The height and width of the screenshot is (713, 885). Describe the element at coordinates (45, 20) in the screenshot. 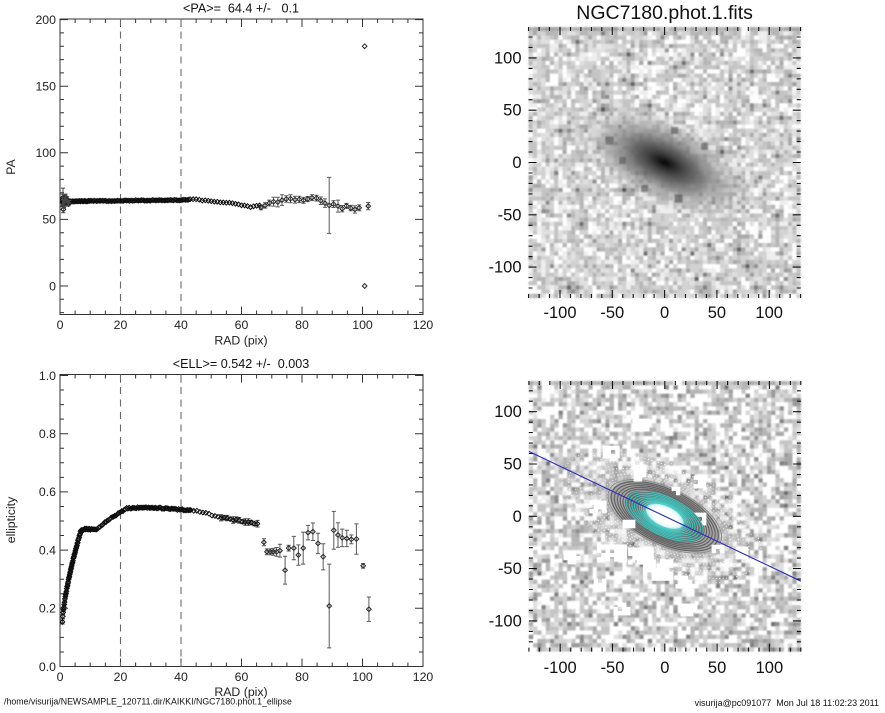

I see `svg-text: 200` at that location.